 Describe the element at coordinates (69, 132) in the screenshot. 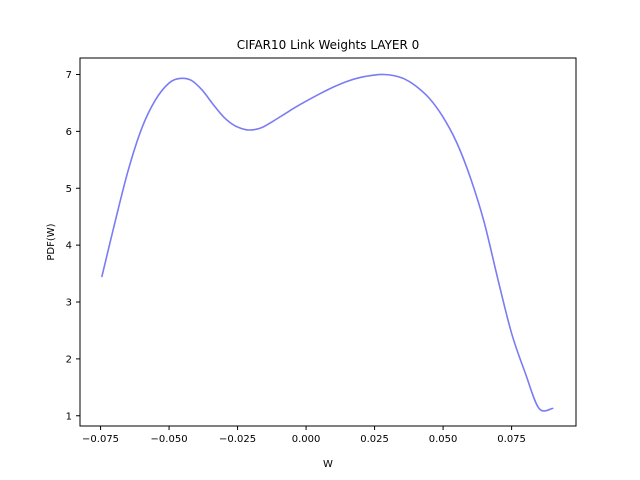

I see `y-tick-label: 6` at that location.